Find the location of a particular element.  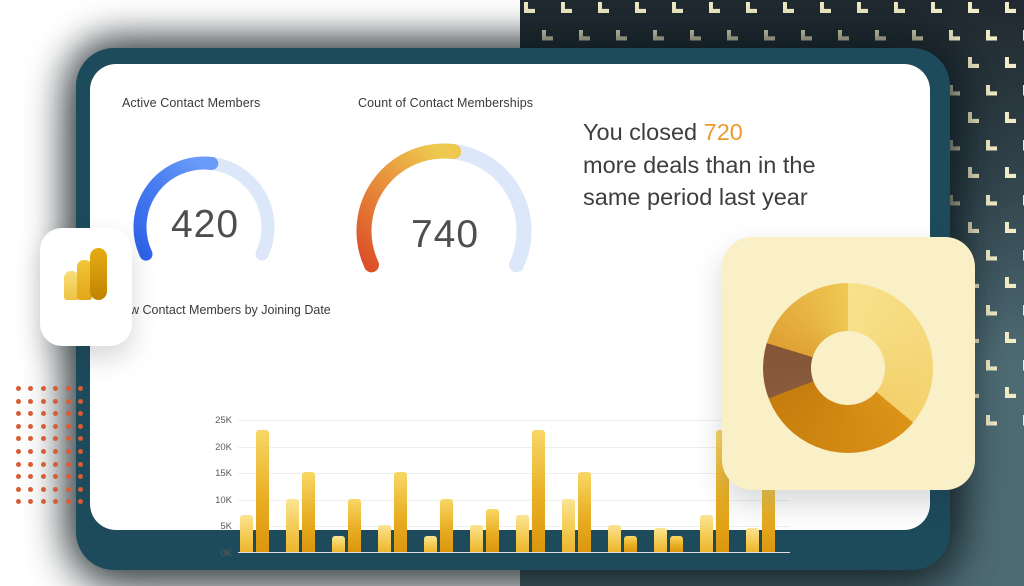

bar-chart-plot: 25K 20K 15K 10K 5K 0K is located at coordinates (502, 487).